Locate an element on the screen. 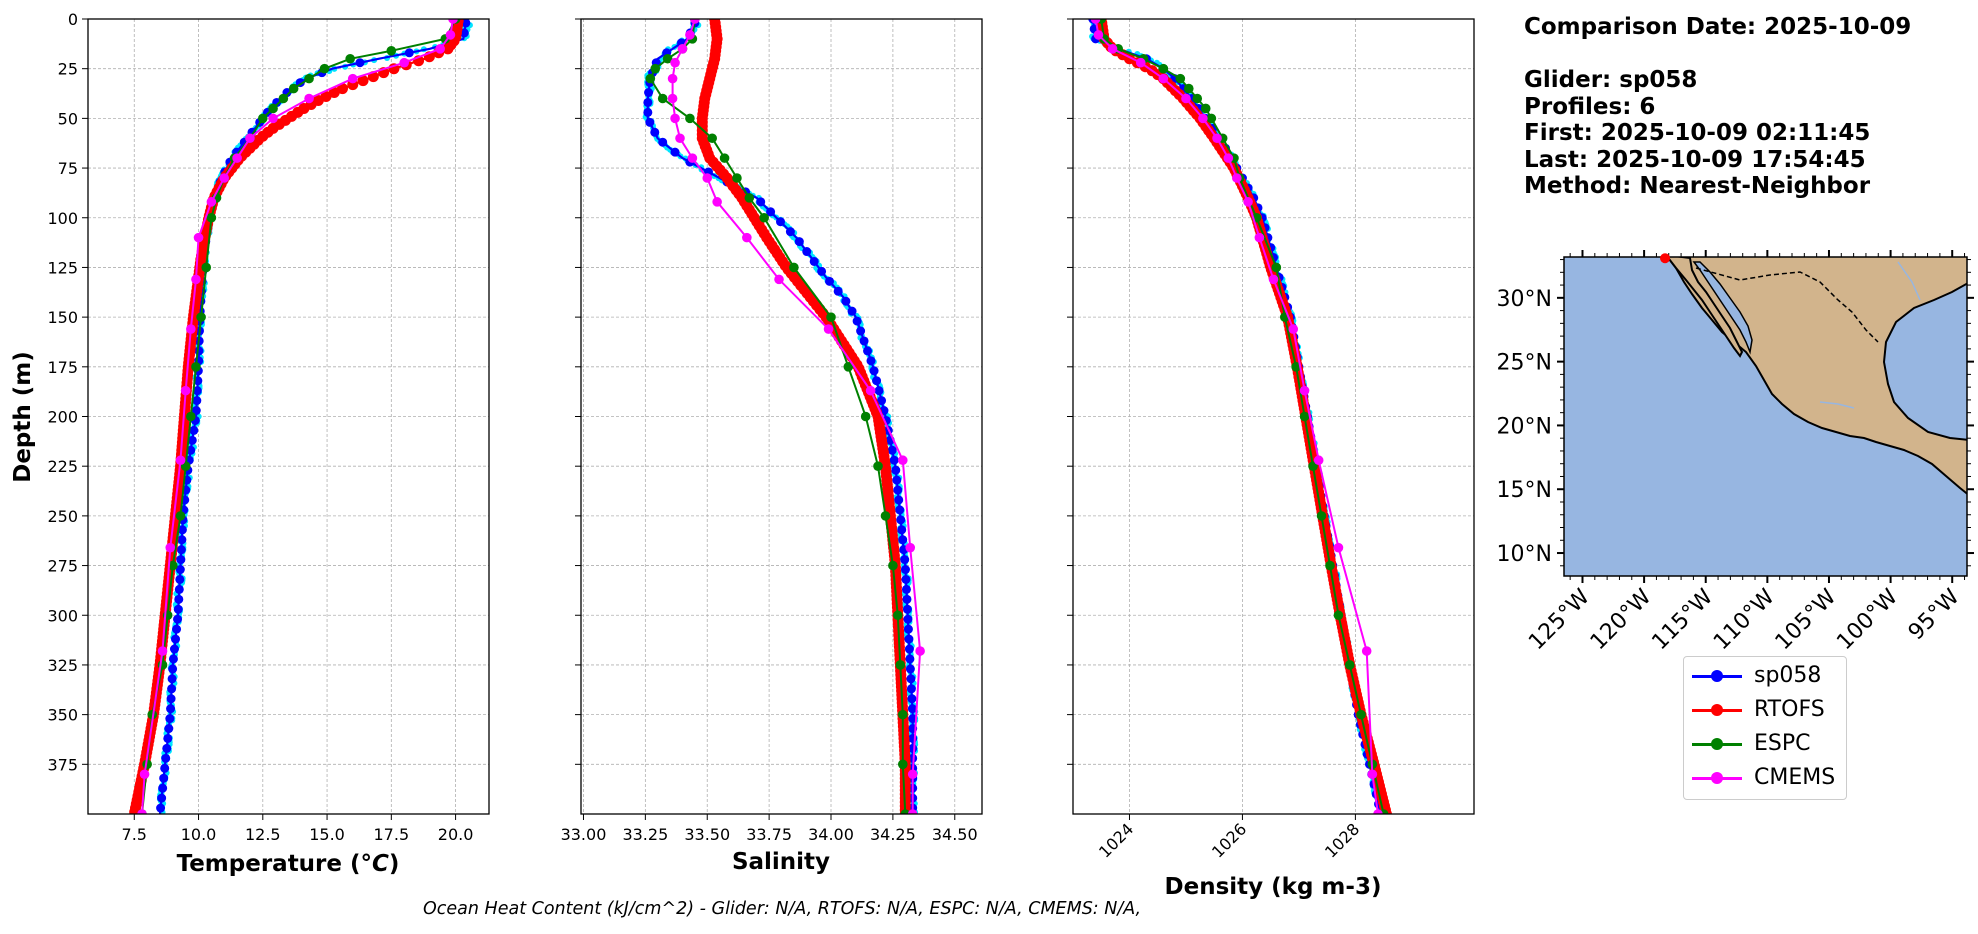 The width and height of the screenshot is (1978, 934). plot-area is located at coordinates (783, 416).